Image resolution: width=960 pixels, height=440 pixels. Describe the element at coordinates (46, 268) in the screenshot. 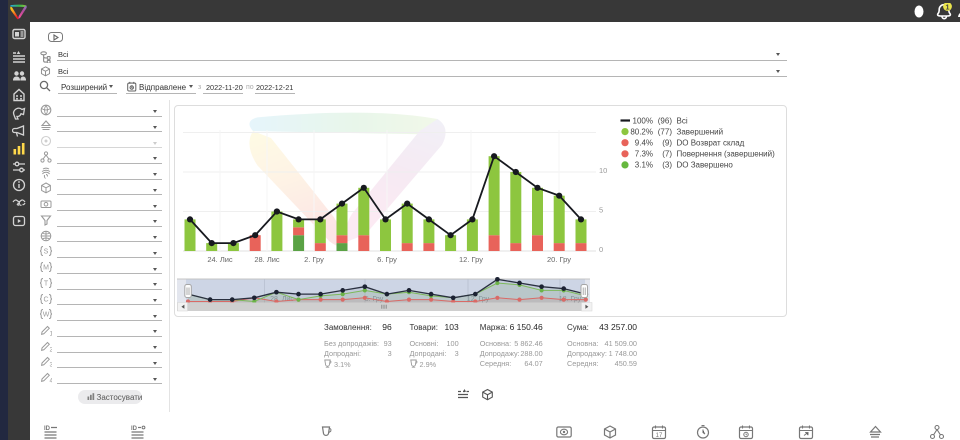

I see `svg-text: M` at that location.